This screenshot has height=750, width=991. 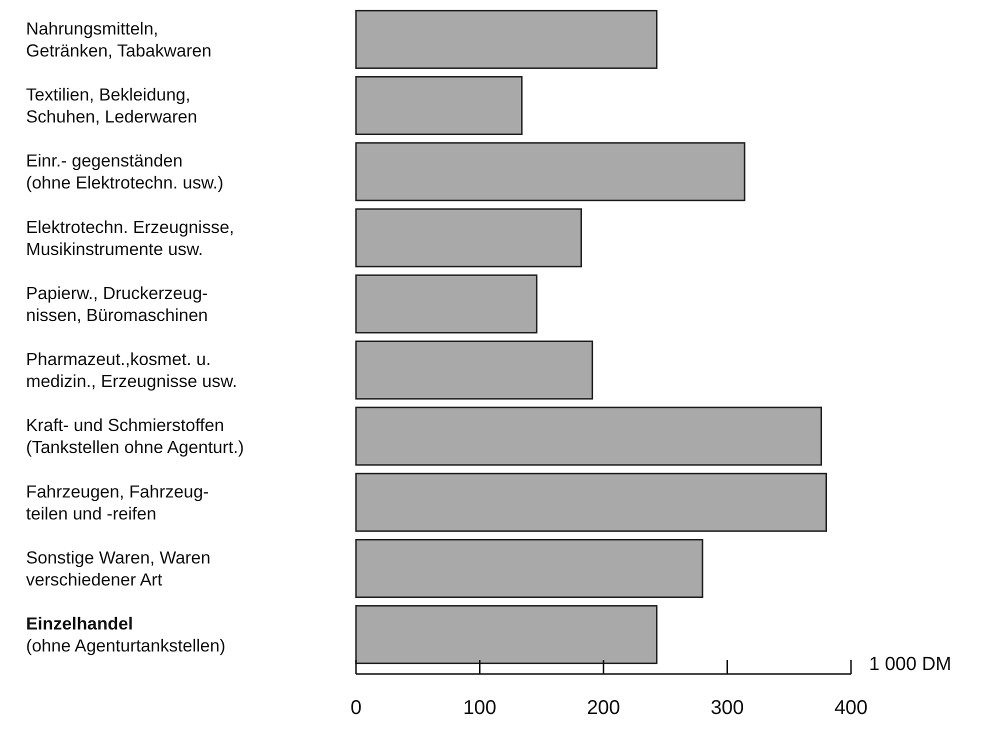 What do you see at coordinates (118, 502) in the screenshot?
I see `y-tick-label: Fahrzeugen, Fahrzeug- teilen und -reifen` at bounding box center [118, 502].